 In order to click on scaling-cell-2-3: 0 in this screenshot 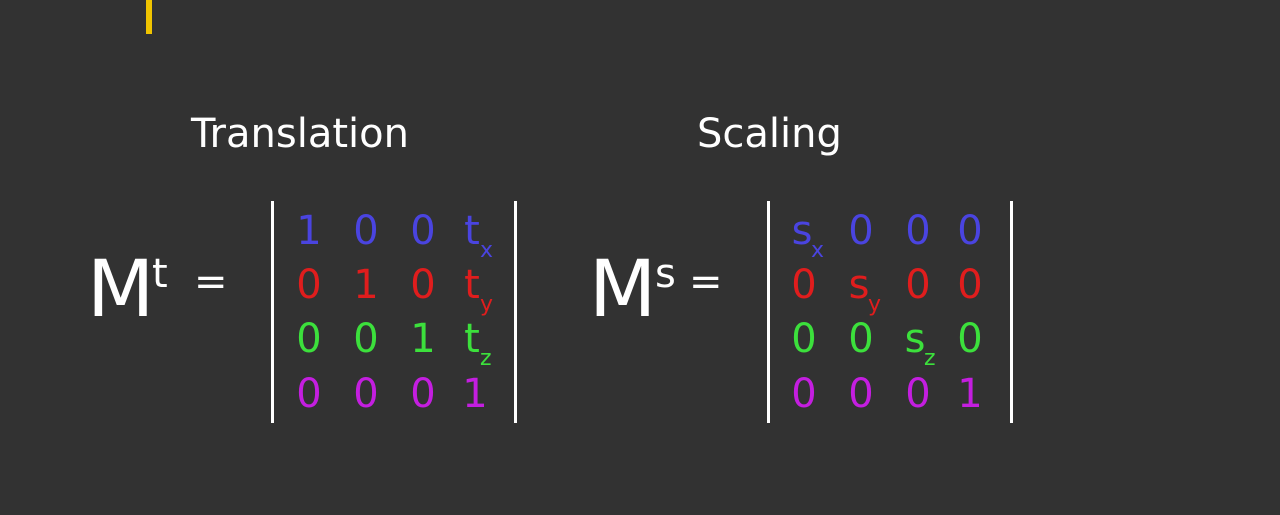, I will do `click(918, 285)`.